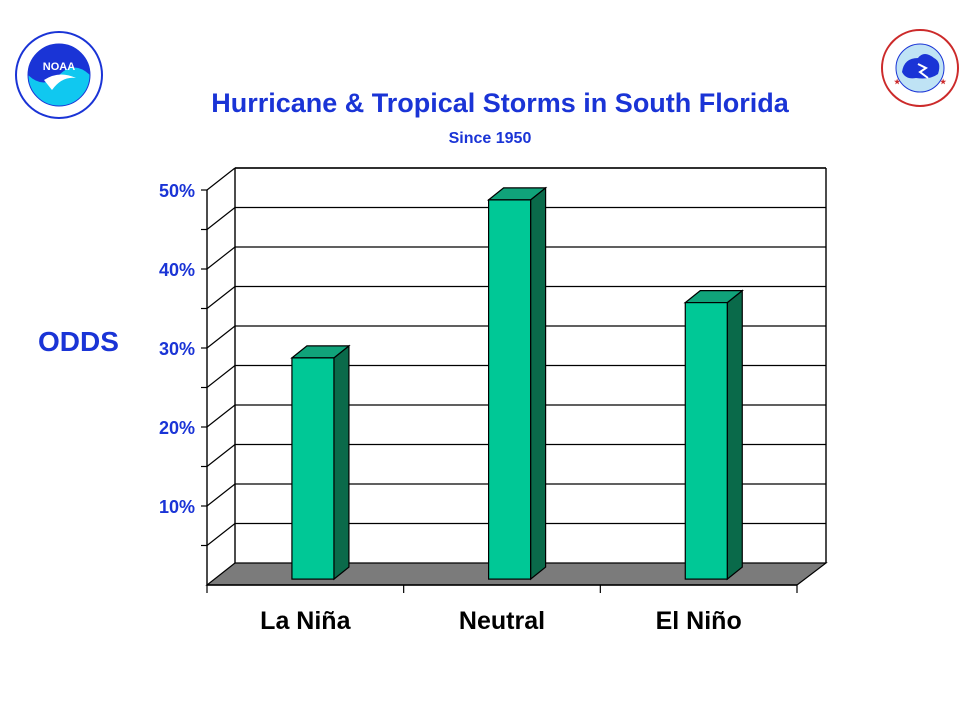  I want to click on noaa-logo-text: NOAA, so click(59, 67).